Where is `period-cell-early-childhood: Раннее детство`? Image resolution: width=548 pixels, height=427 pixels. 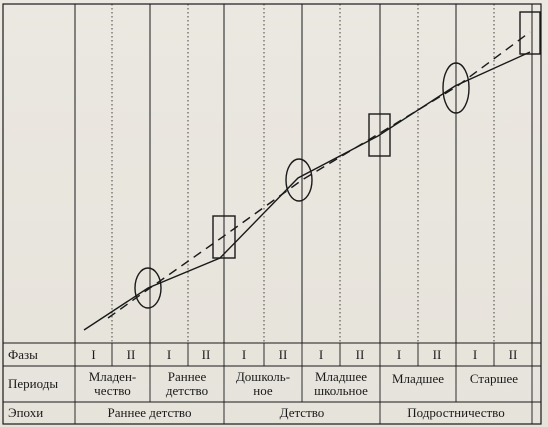
period-cell-early-childhood: Раннее детство is located at coordinates (187, 384).